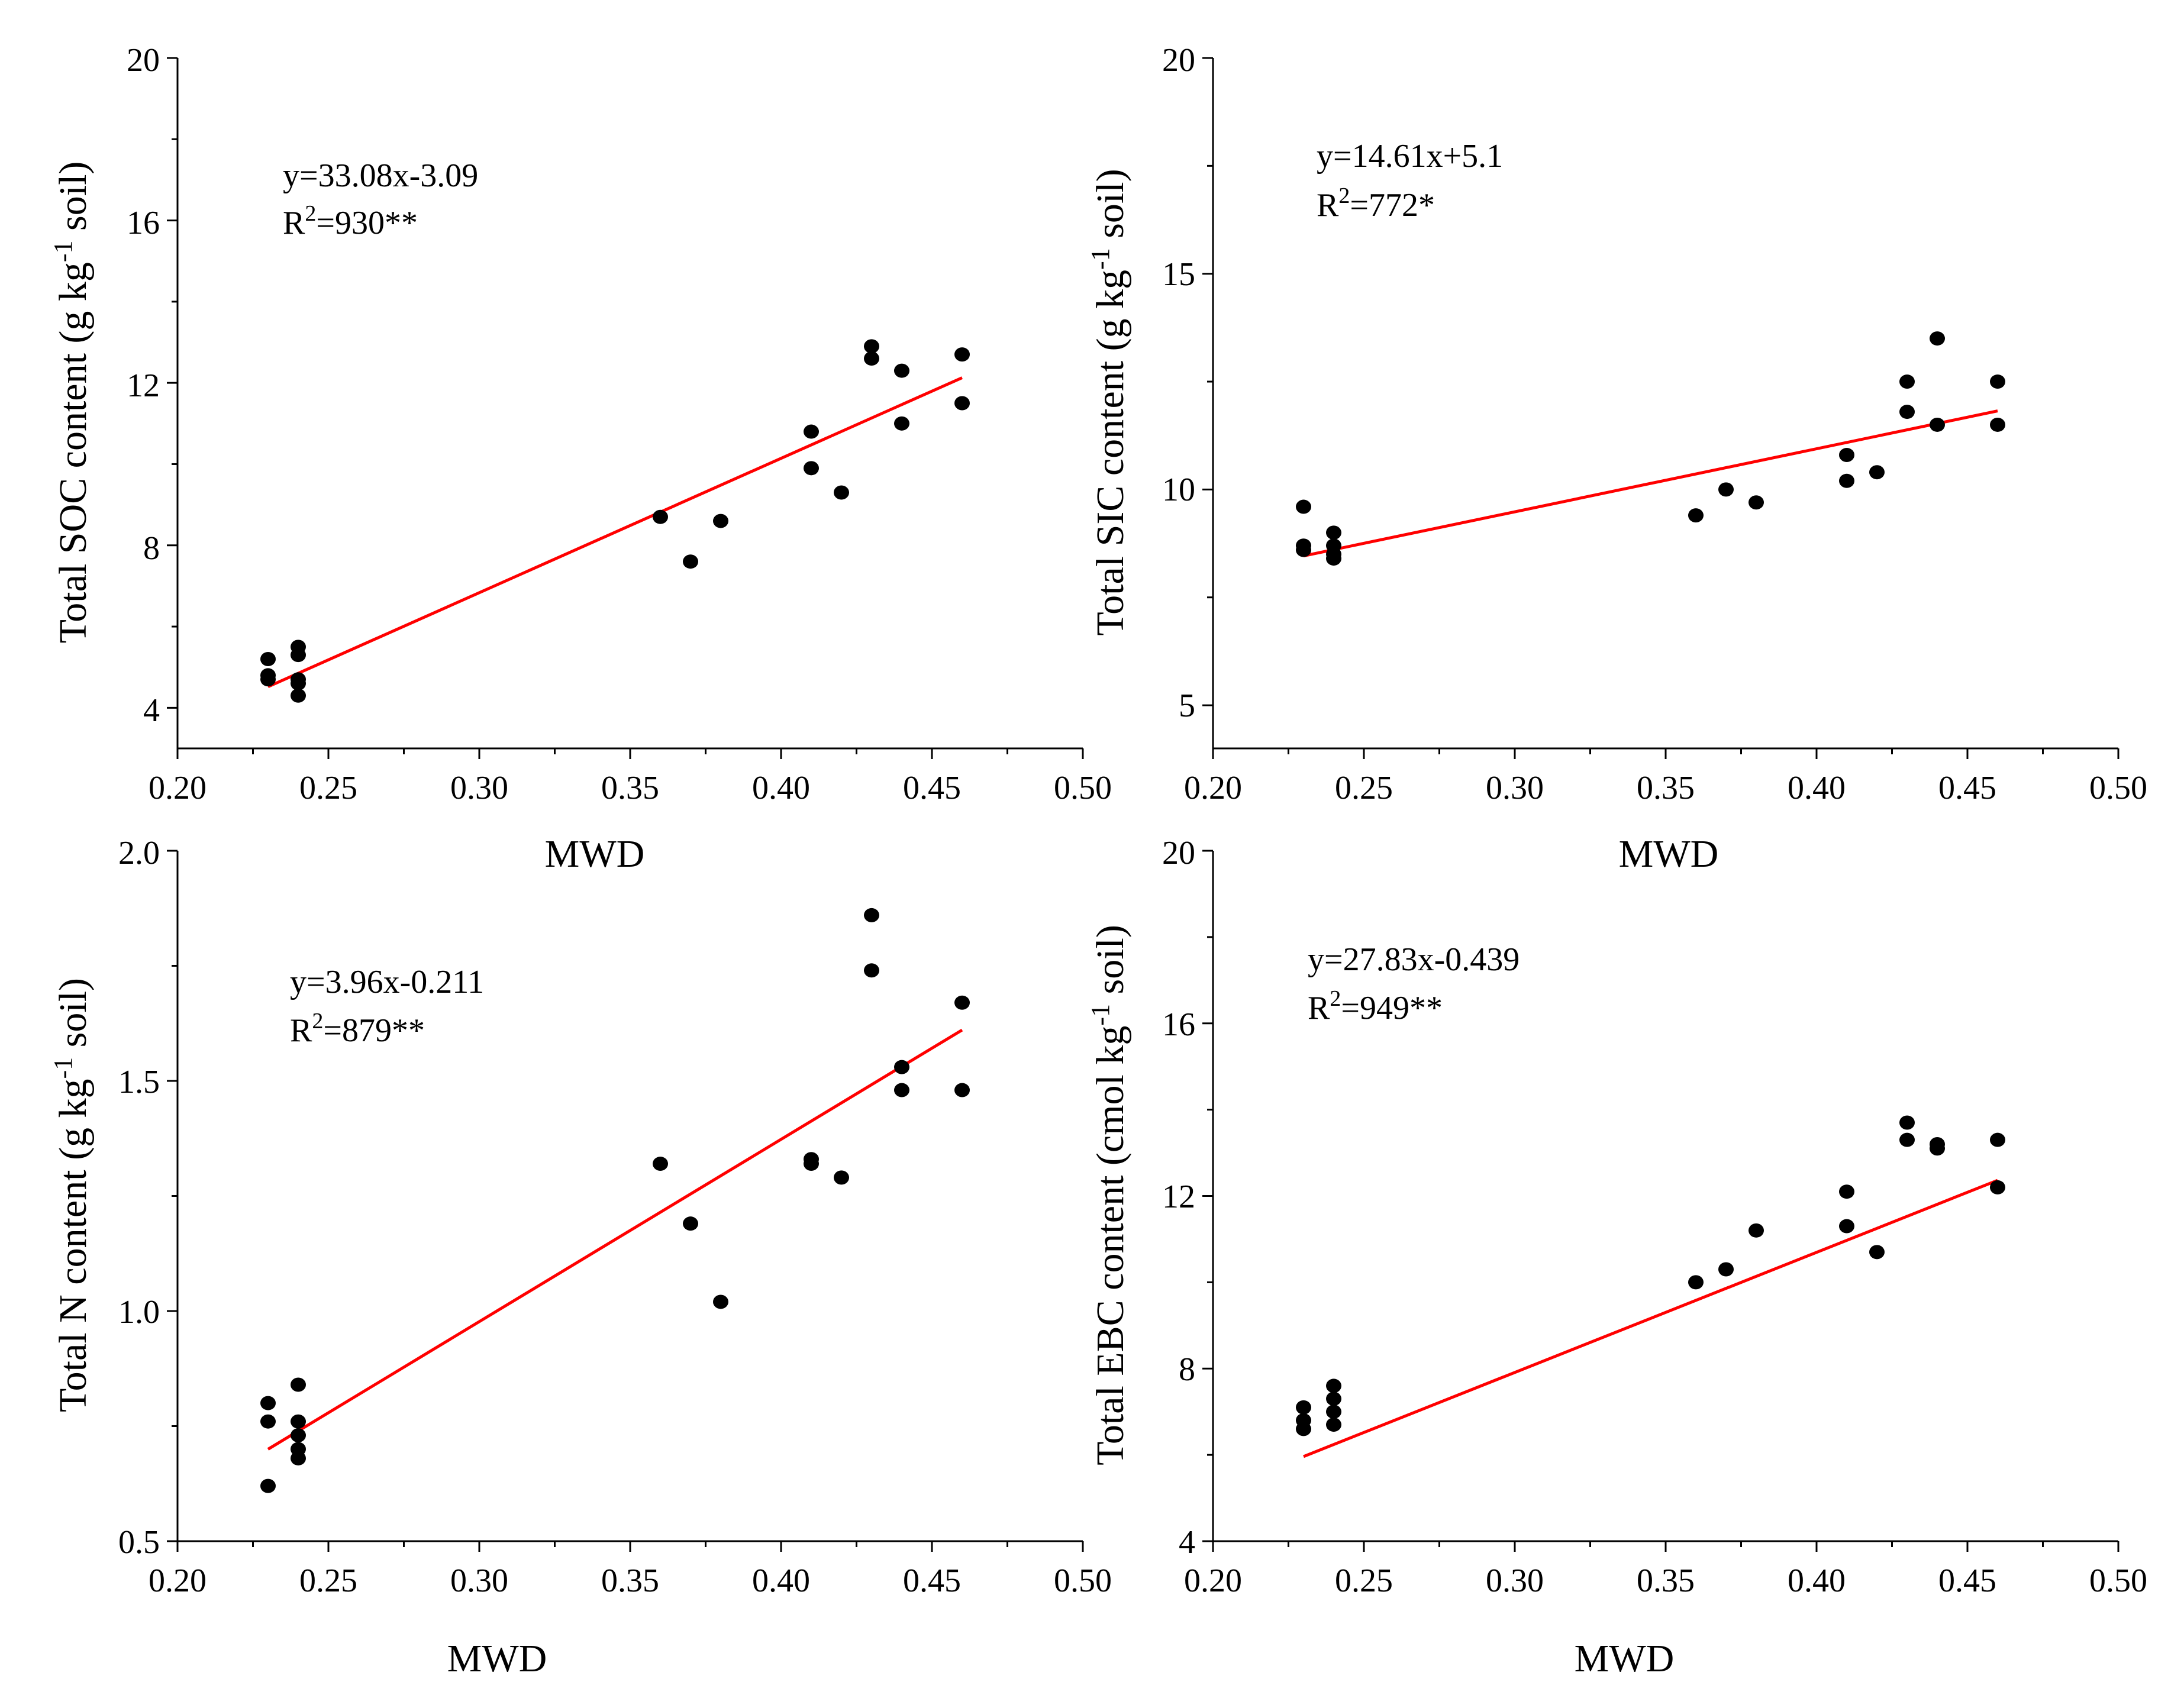 The width and height of the screenshot is (2184, 1695). What do you see at coordinates (1109, 1195) in the screenshot?
I see `y-axis-title: Total EBC content (cmol kg-1 soil)` at bounding box center [1109, 1195].